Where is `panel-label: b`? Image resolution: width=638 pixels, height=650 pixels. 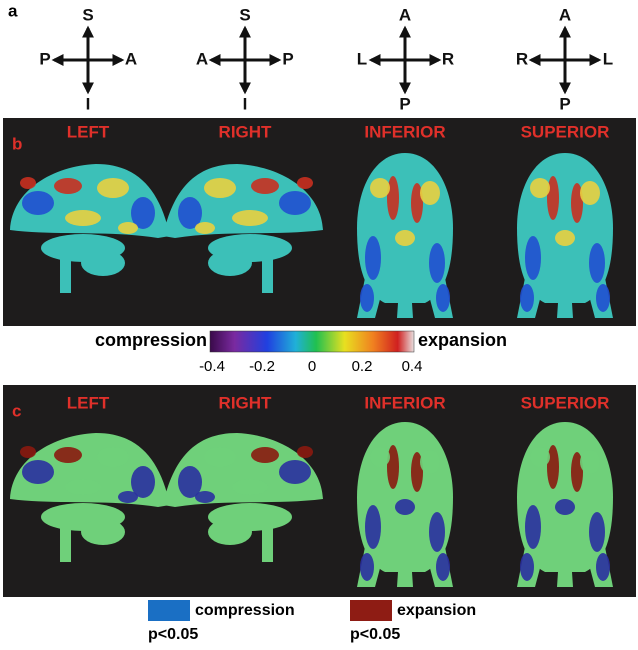
panel-label: b is located at coordinates (17, 143).